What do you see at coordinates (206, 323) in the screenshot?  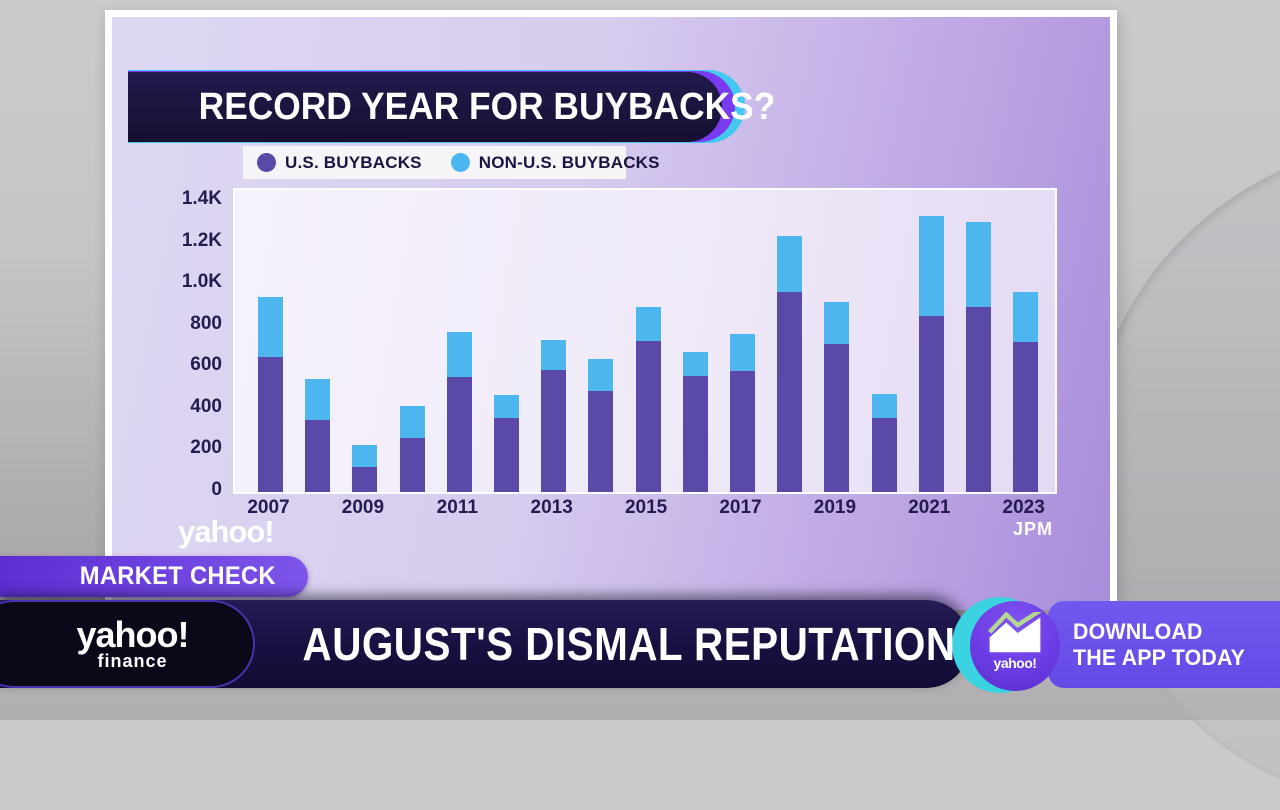 I see `y-tick-800: 800` at bounding box center [206, 323].